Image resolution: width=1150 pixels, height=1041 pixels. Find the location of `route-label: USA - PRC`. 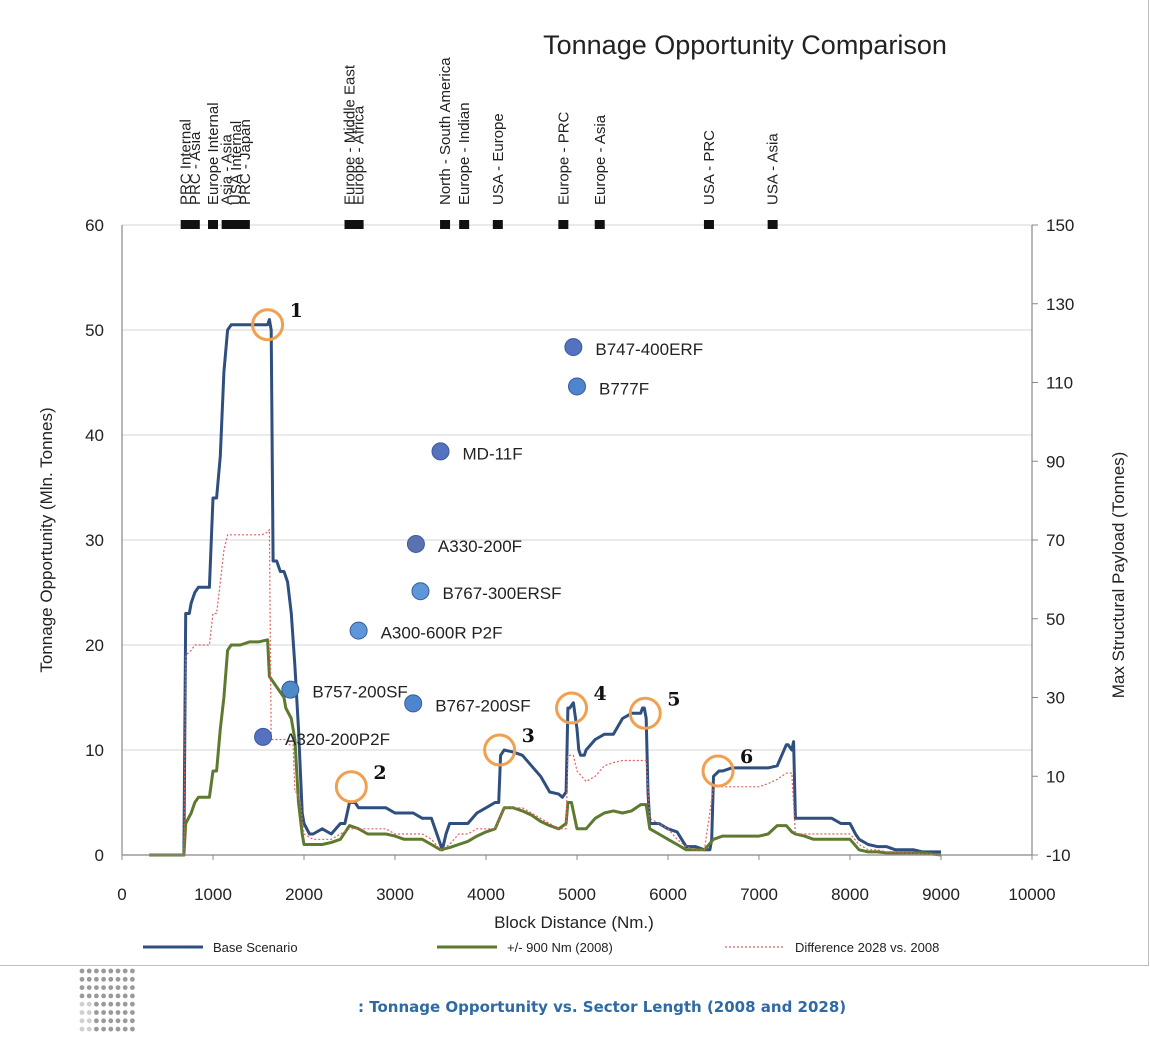

route-label: USA - PRC is located at coordinates (709, 167).